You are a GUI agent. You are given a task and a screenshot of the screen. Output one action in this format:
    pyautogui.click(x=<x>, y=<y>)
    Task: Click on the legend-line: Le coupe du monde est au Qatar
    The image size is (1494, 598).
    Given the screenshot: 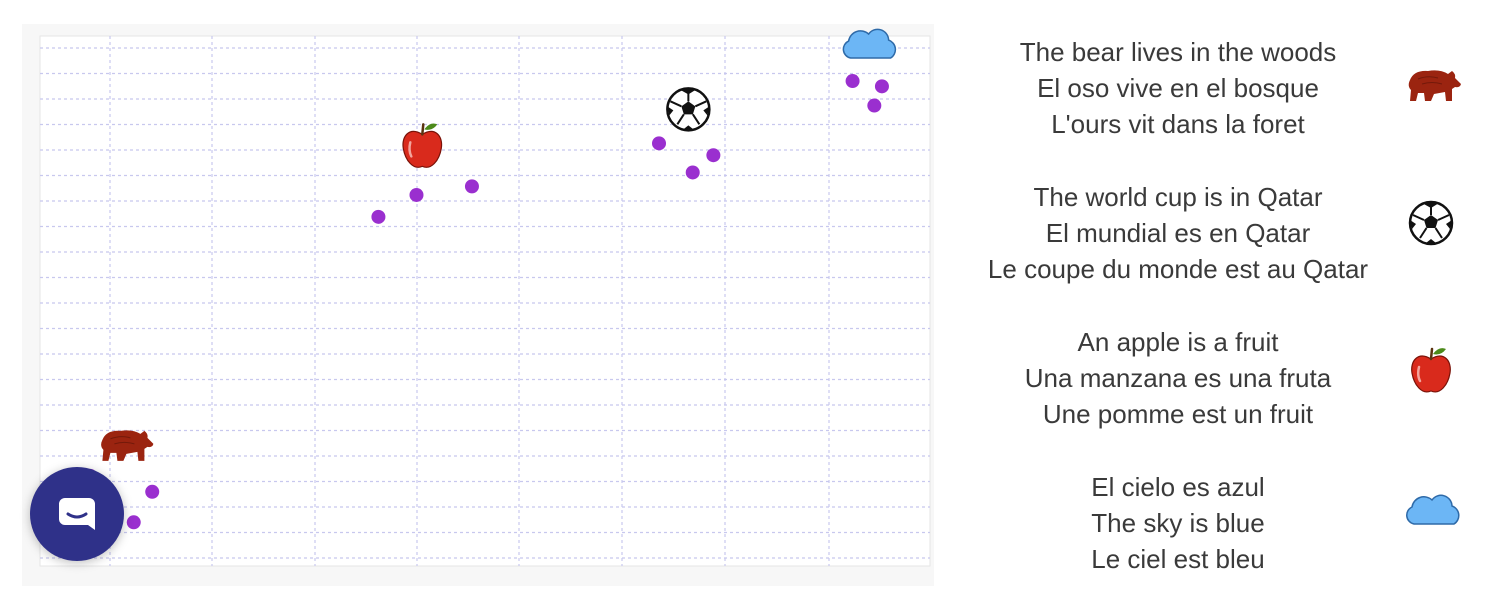 What is the action you would take?
    pyautogui.click(x=1178, y=269)
    